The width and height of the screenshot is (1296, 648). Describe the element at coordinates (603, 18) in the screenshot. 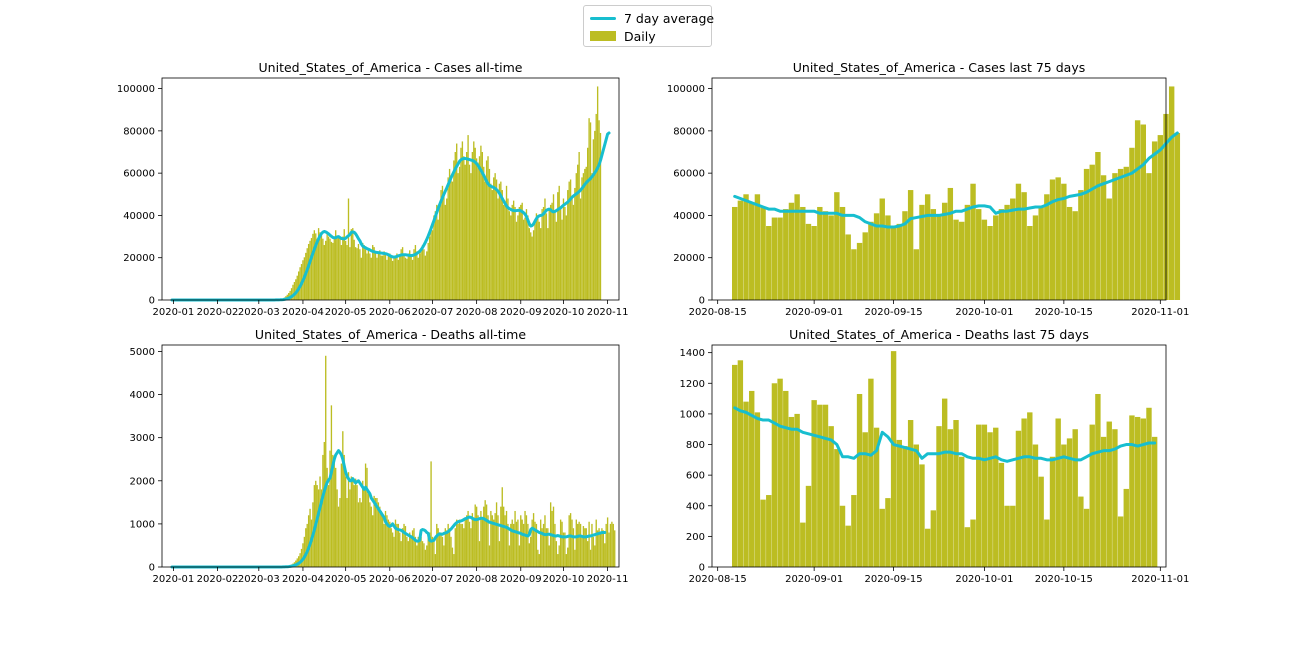

I see `average-line-swatch` at that location.